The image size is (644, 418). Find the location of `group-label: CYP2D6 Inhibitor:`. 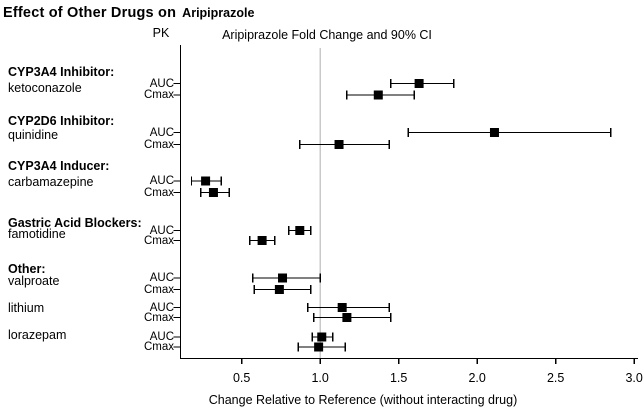

group-label: CYP2D6 Inhibitor: is located at coordinates (61, 120).